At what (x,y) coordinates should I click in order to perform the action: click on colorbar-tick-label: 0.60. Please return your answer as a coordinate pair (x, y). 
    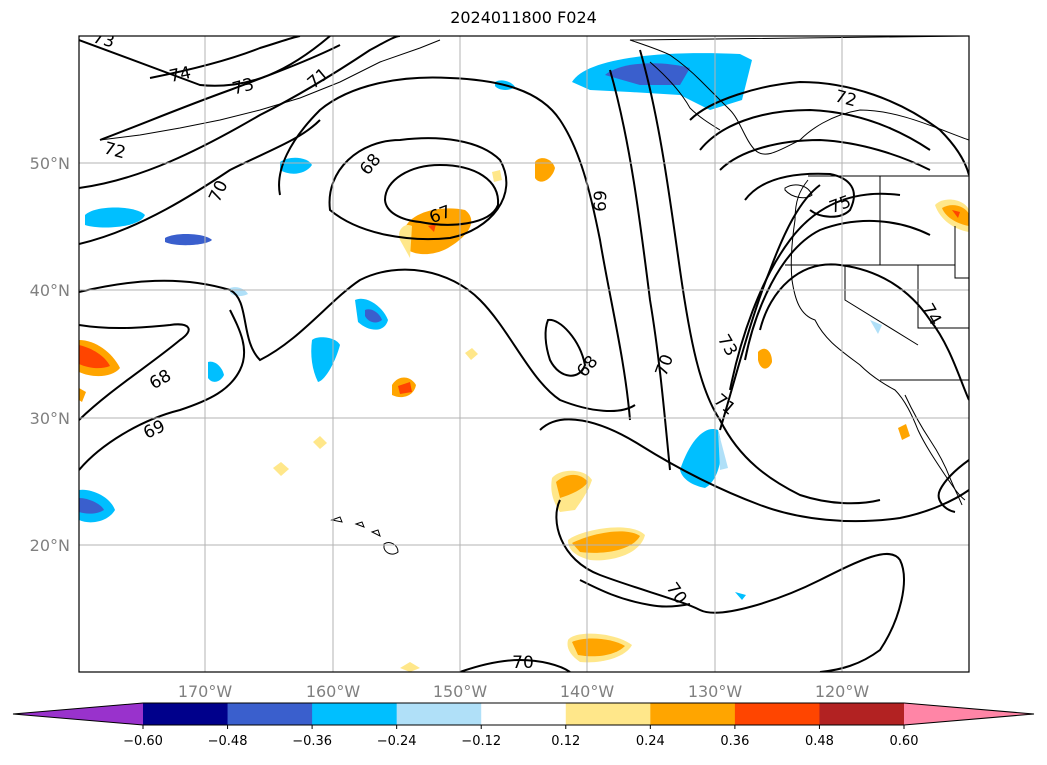
    Looking at the image, I should click on (904, 741).